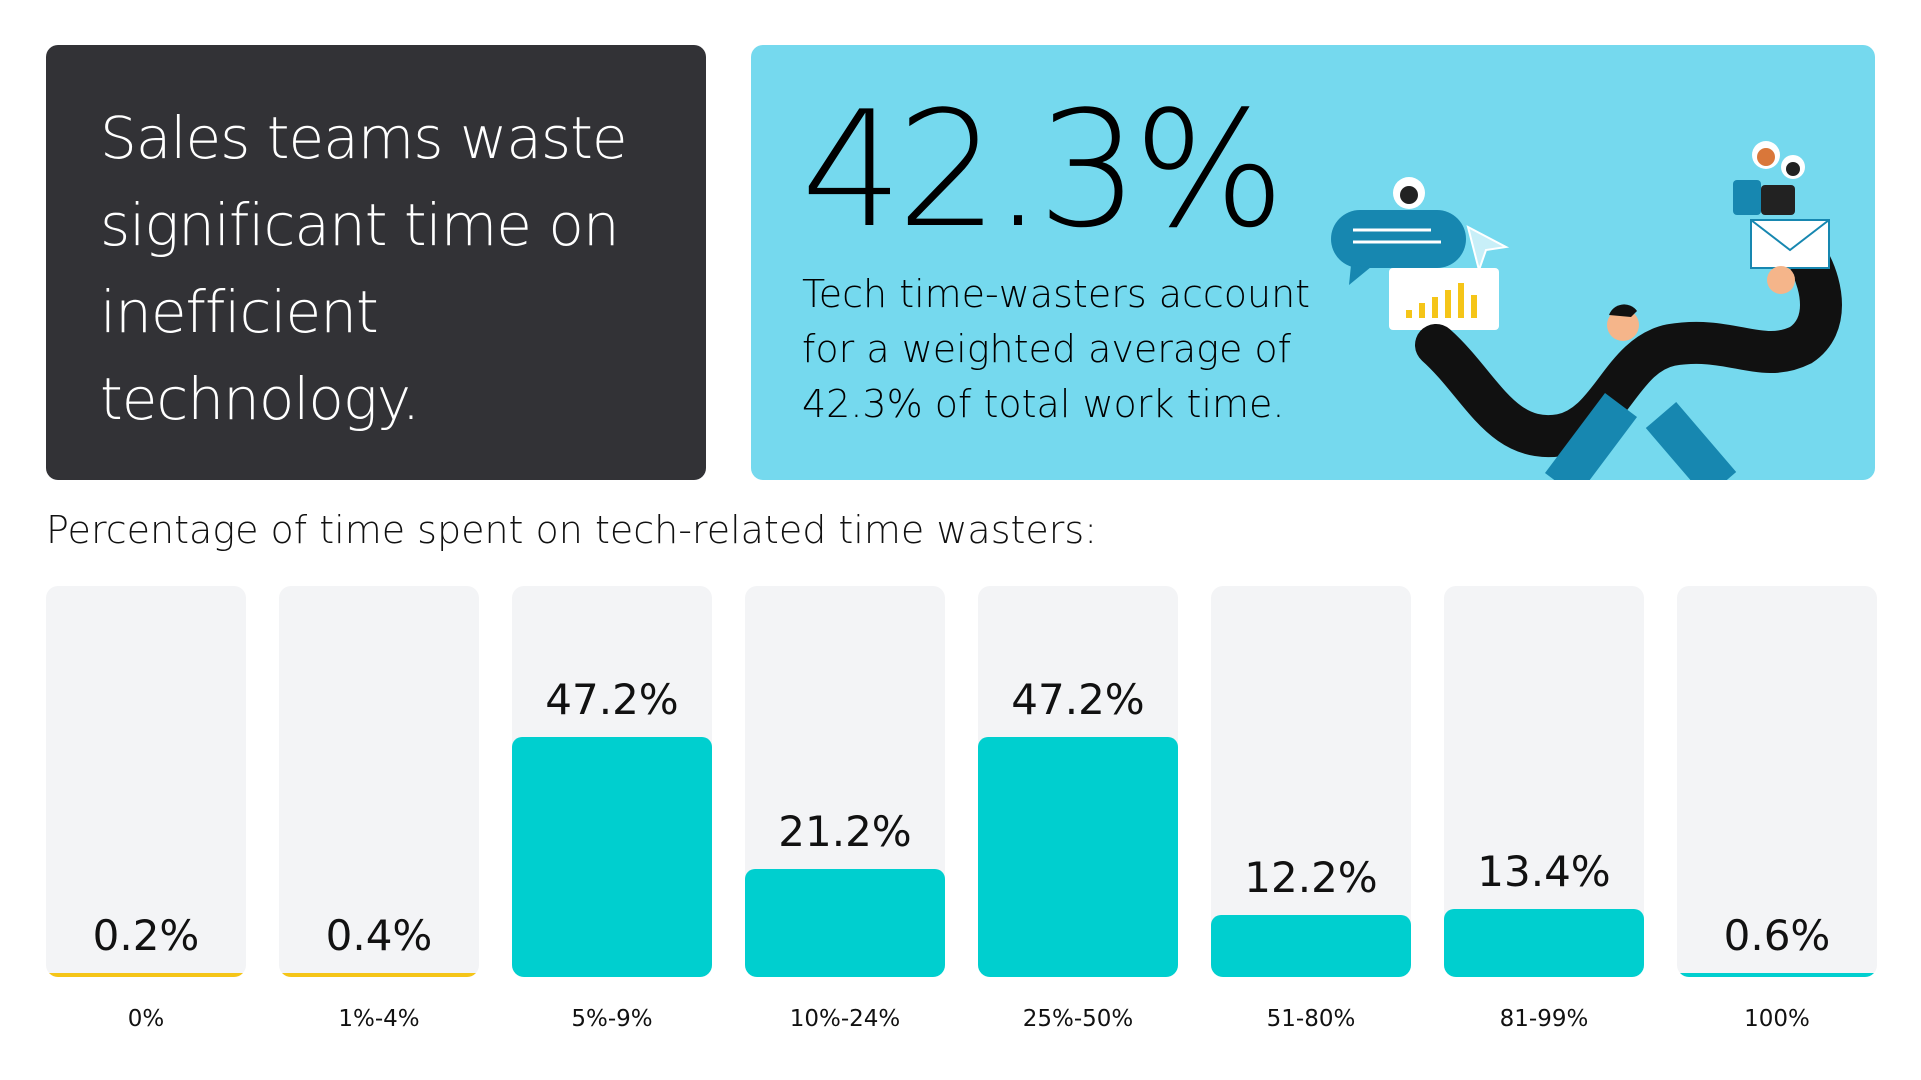 The height and width of the screenshot is (1080, 1921). I want to click on x-tick-label: 81-99%, so click(1544, 1019).